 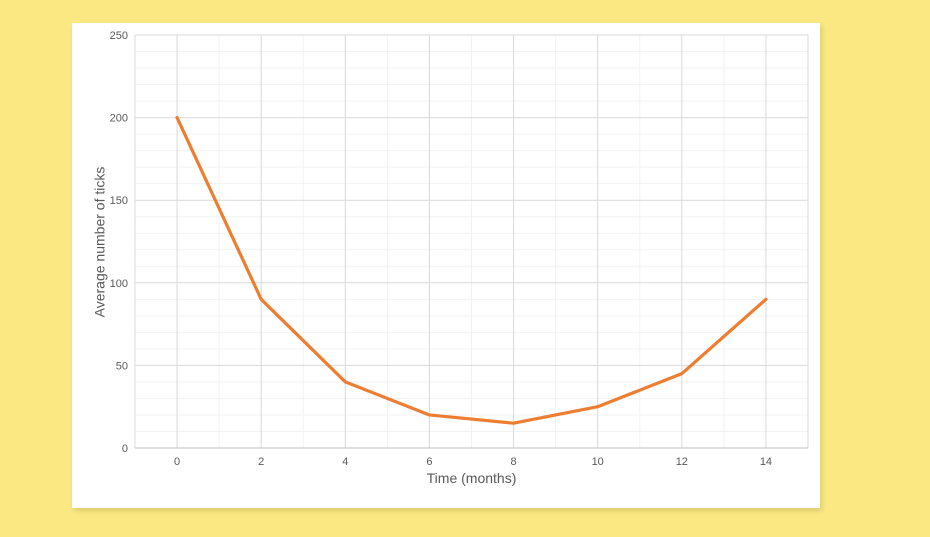 I want to click on x-tick-label: 0, so click(x=177, y=462).